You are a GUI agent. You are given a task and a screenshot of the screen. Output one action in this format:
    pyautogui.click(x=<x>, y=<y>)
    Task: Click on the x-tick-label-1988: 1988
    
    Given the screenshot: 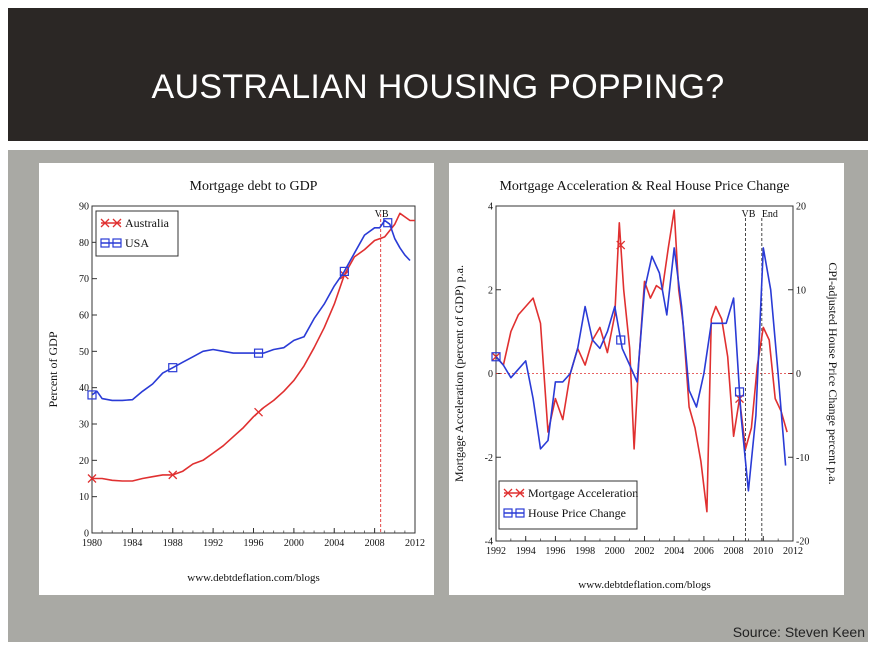 What is the action you would take?
    pyautogui.click(x=173, y=543)
    